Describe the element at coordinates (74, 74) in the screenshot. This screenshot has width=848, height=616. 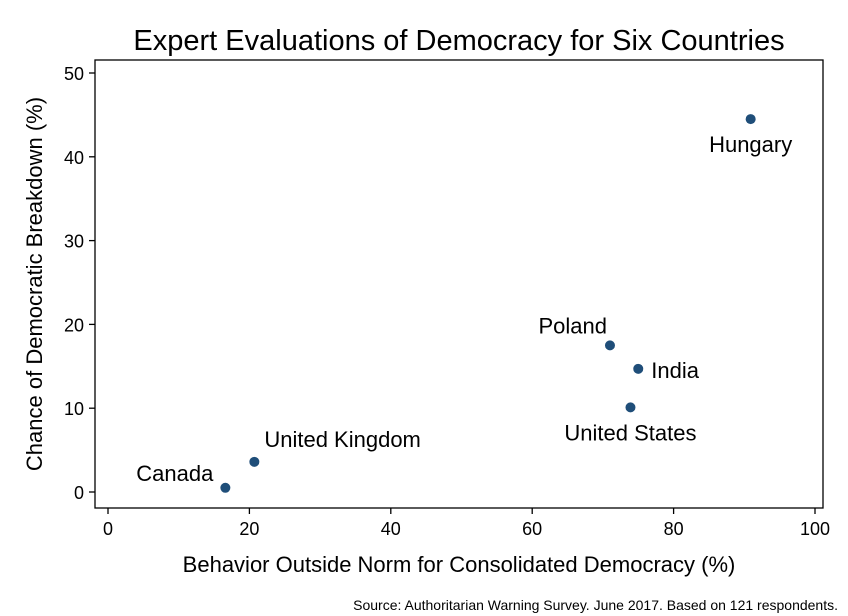
I see `y-tick-label: 50` at that location.